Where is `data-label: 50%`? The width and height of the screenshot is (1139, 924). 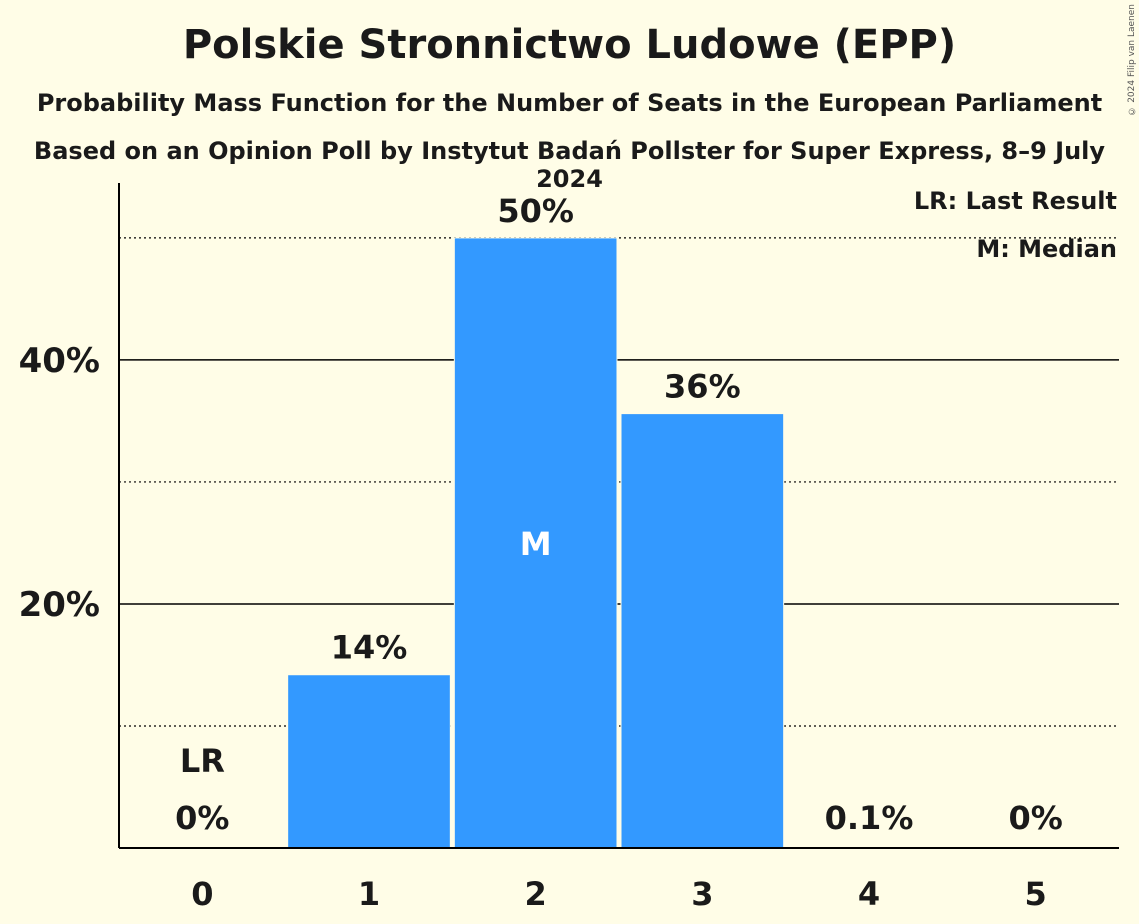 data-label: 50% is located at coordinates (535, 211).